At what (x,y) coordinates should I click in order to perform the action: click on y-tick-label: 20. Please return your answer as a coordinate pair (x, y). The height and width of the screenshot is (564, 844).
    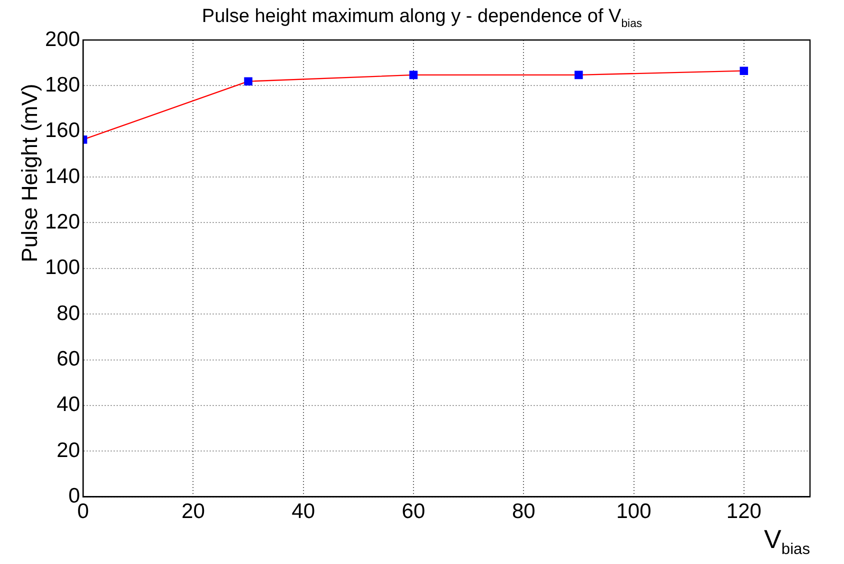
    Looking at the image, I should click on (68, 450).